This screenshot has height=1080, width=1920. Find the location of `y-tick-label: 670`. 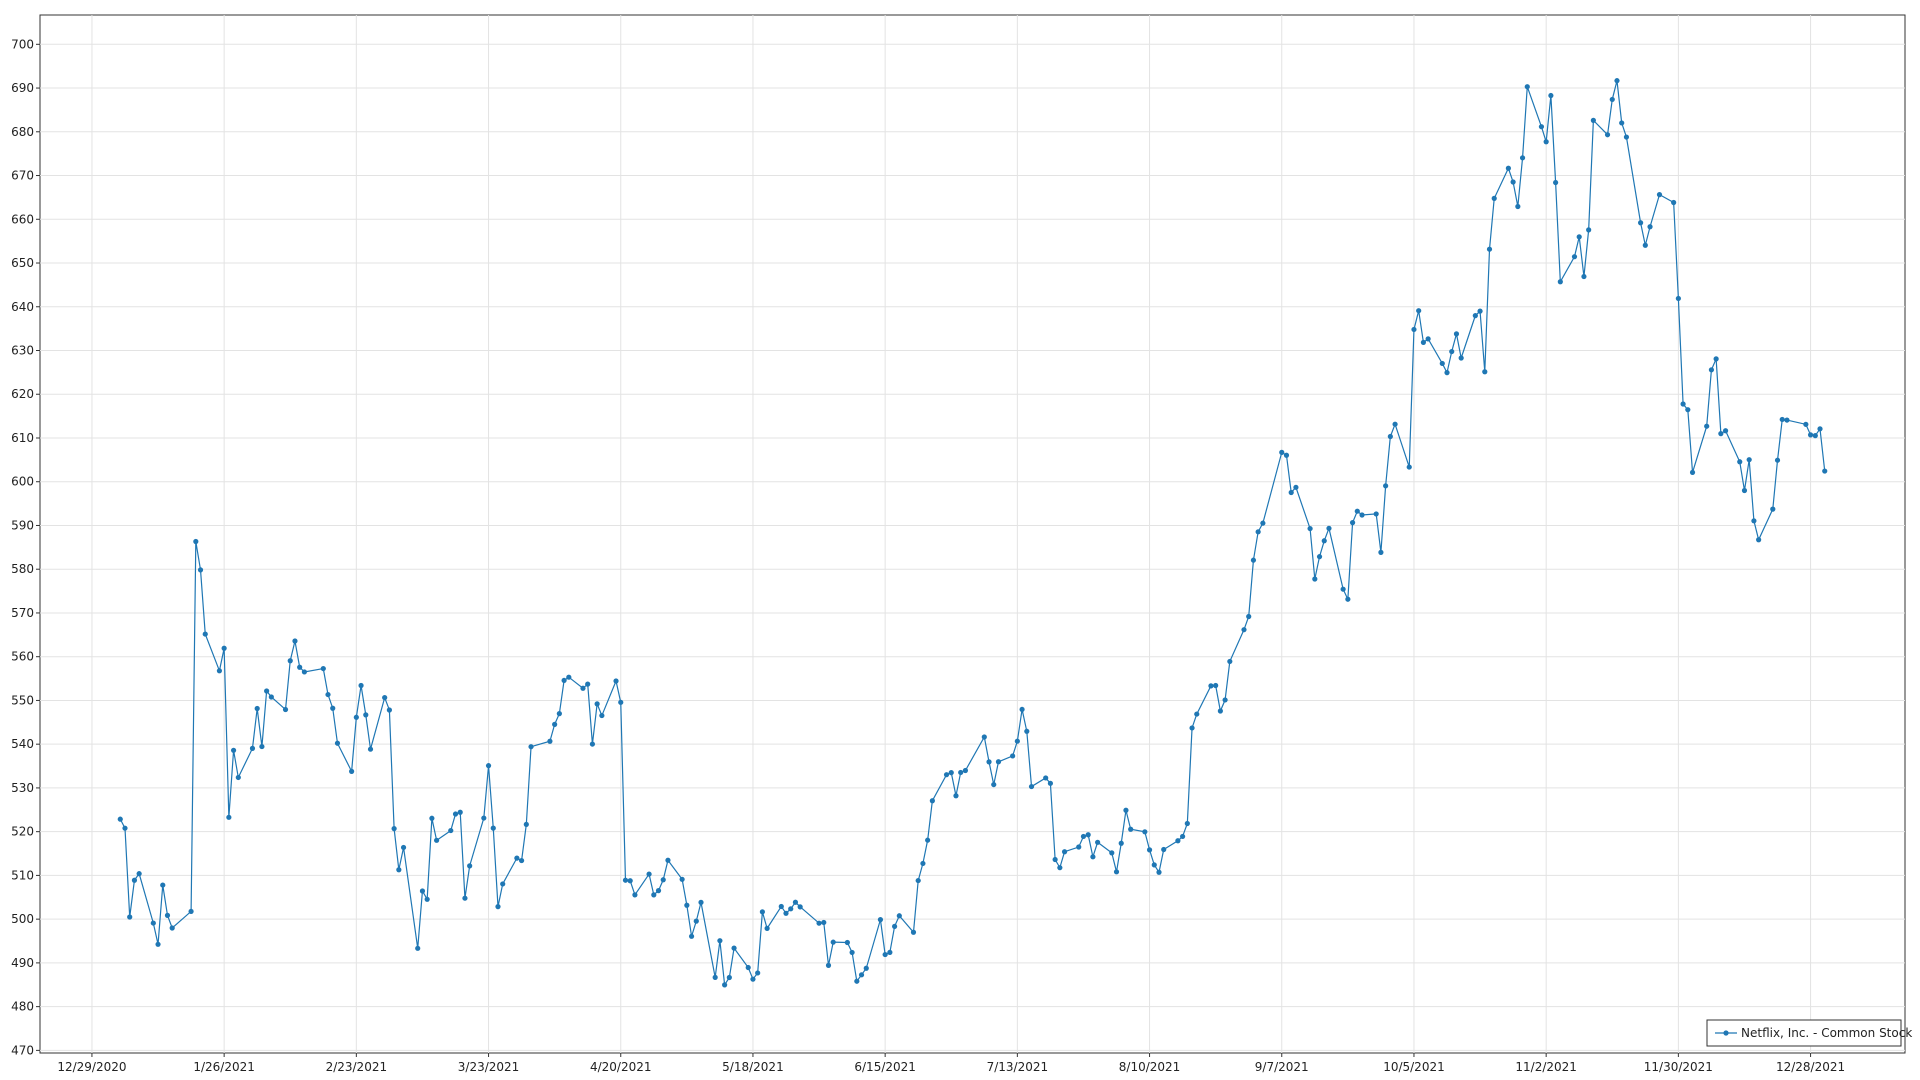

y-tick-label: 670 is located at coordinates (22, 176).